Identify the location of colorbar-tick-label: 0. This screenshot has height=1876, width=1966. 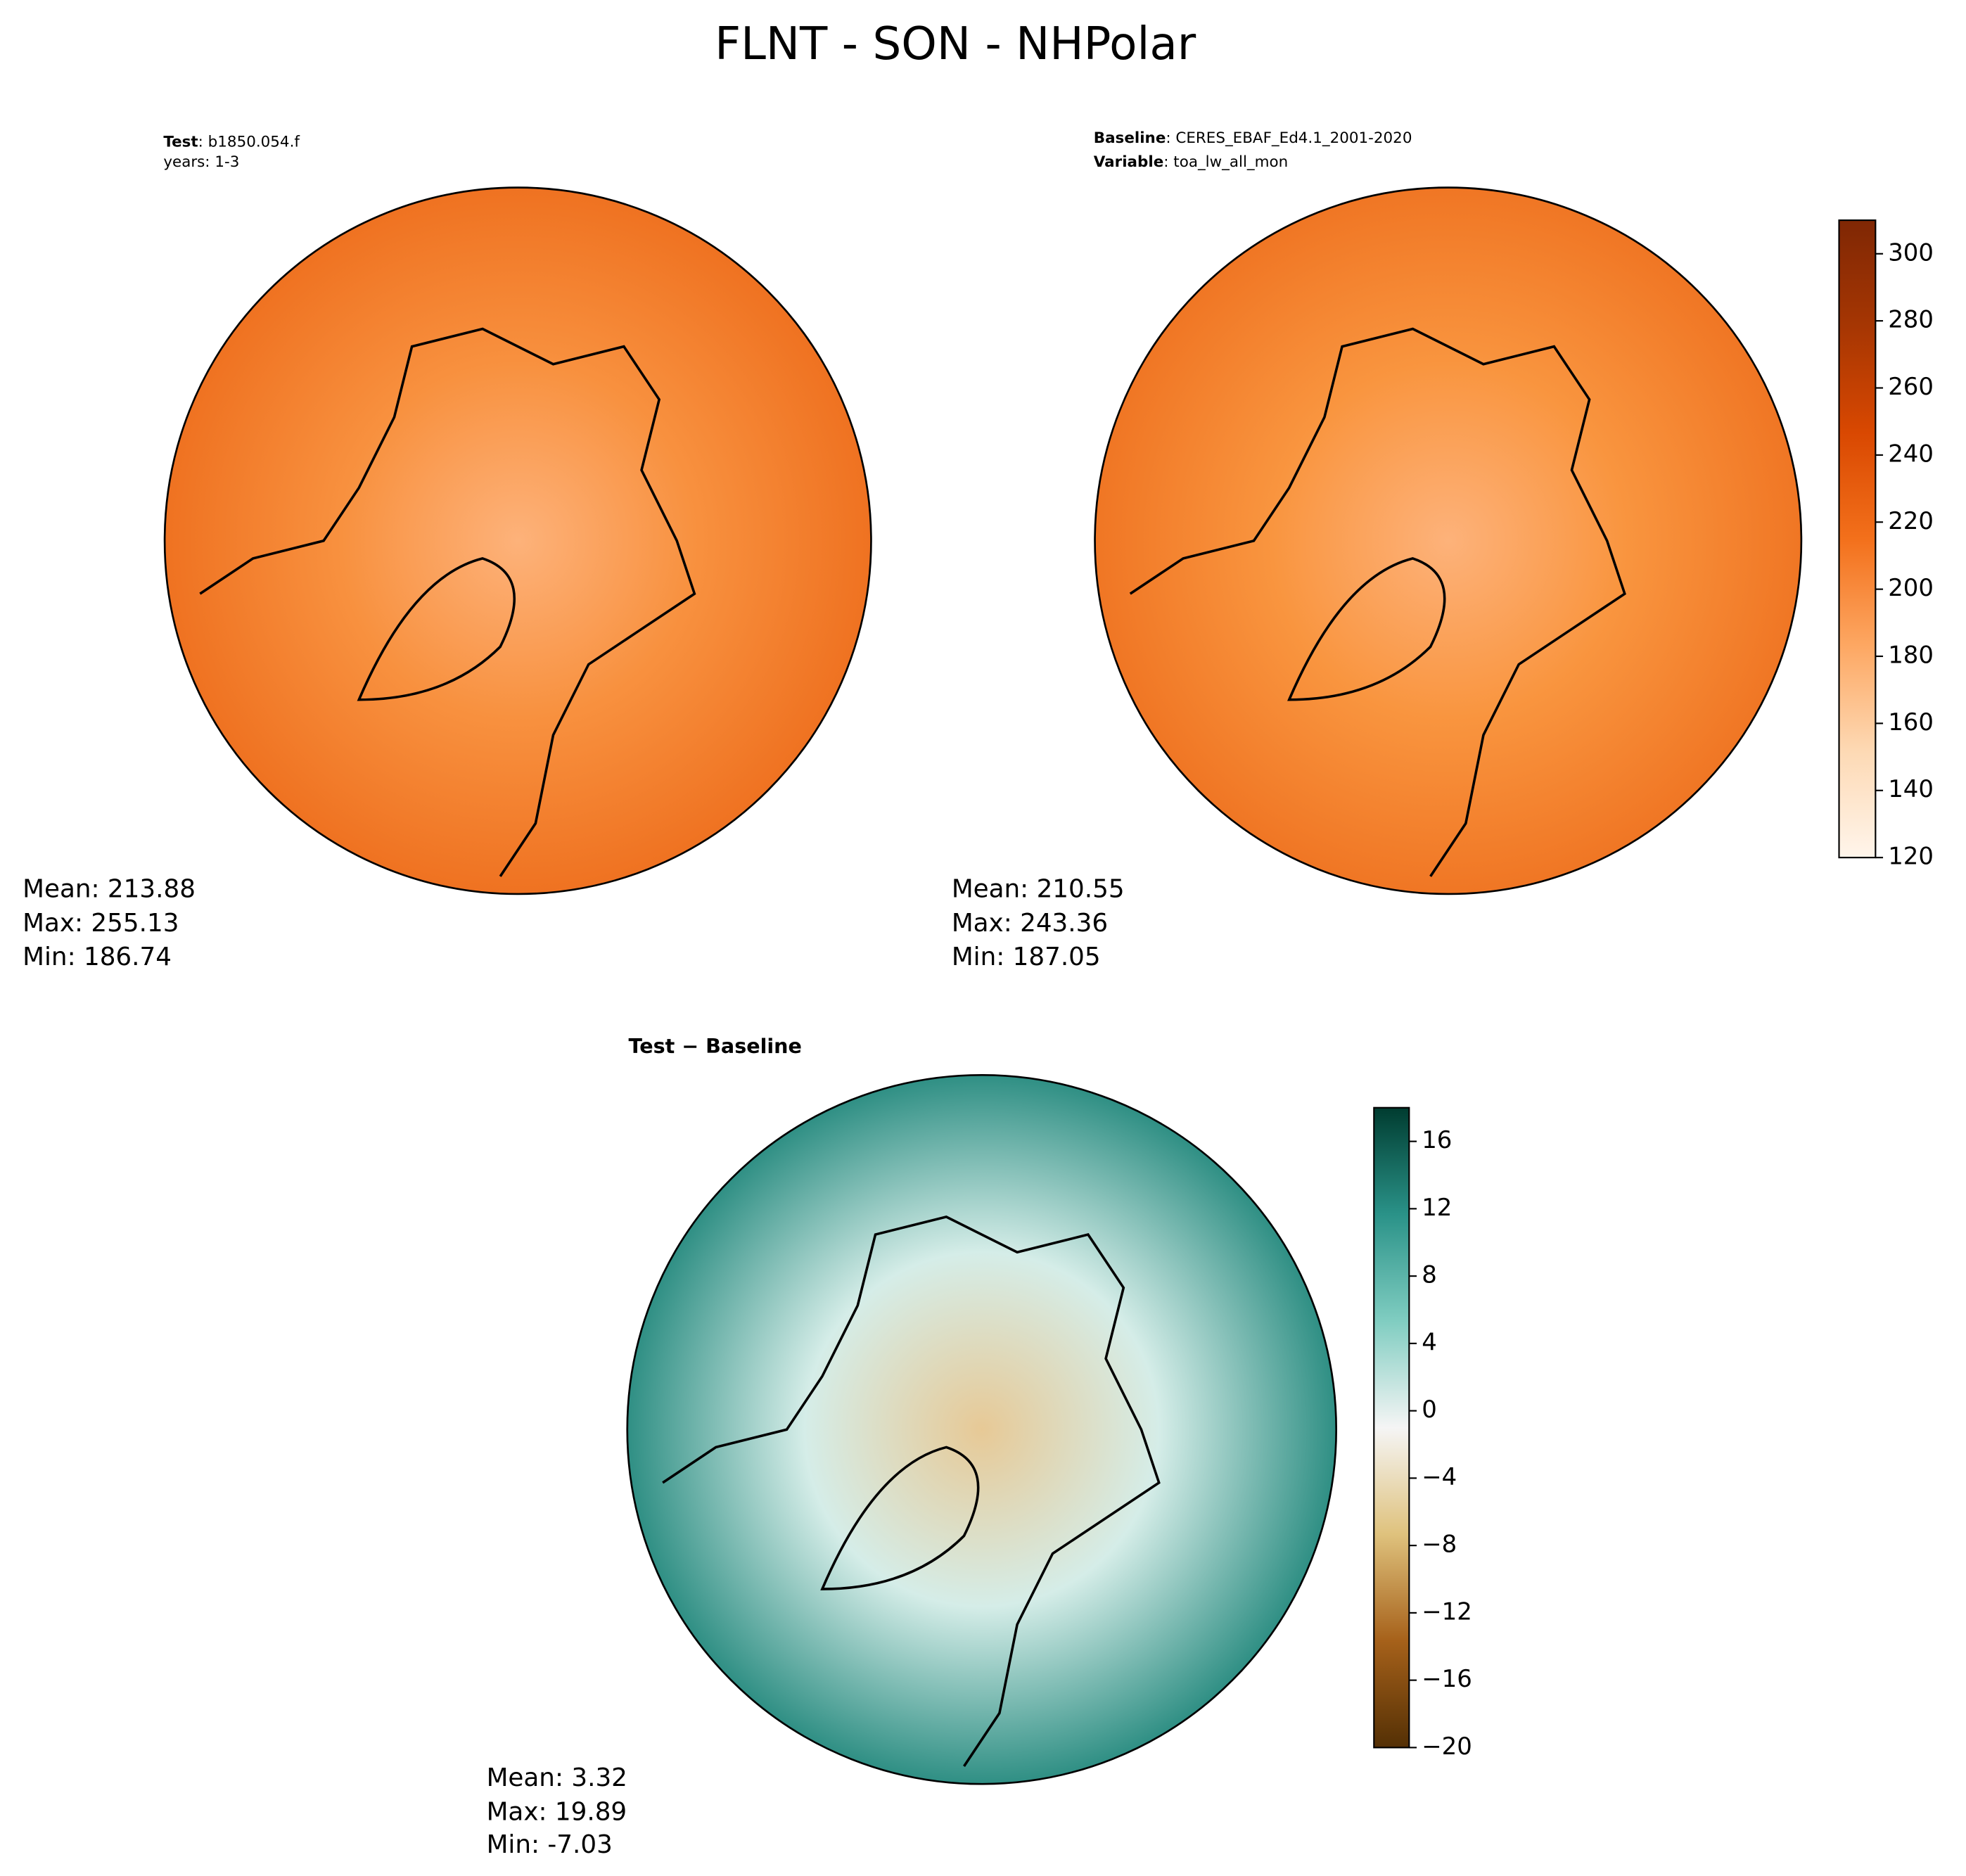
(1429, 1410).